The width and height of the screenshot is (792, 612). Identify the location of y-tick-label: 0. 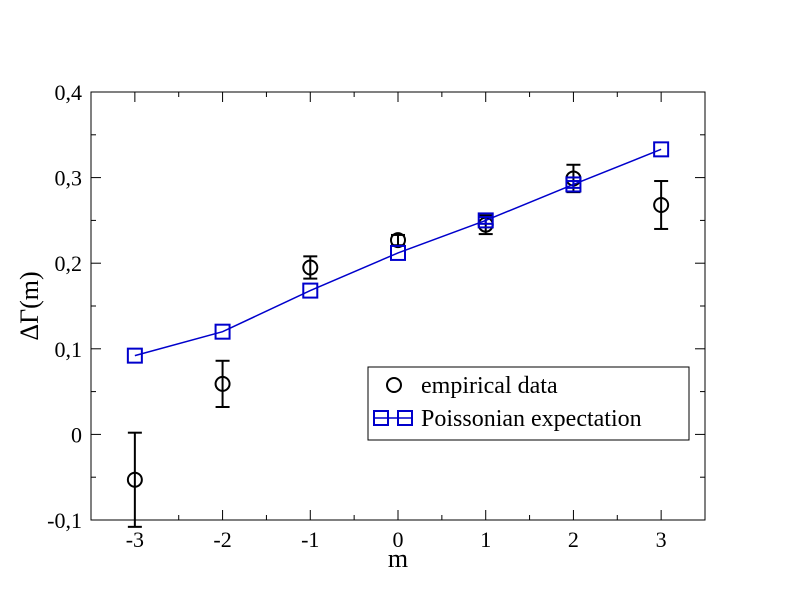
(76, 434).